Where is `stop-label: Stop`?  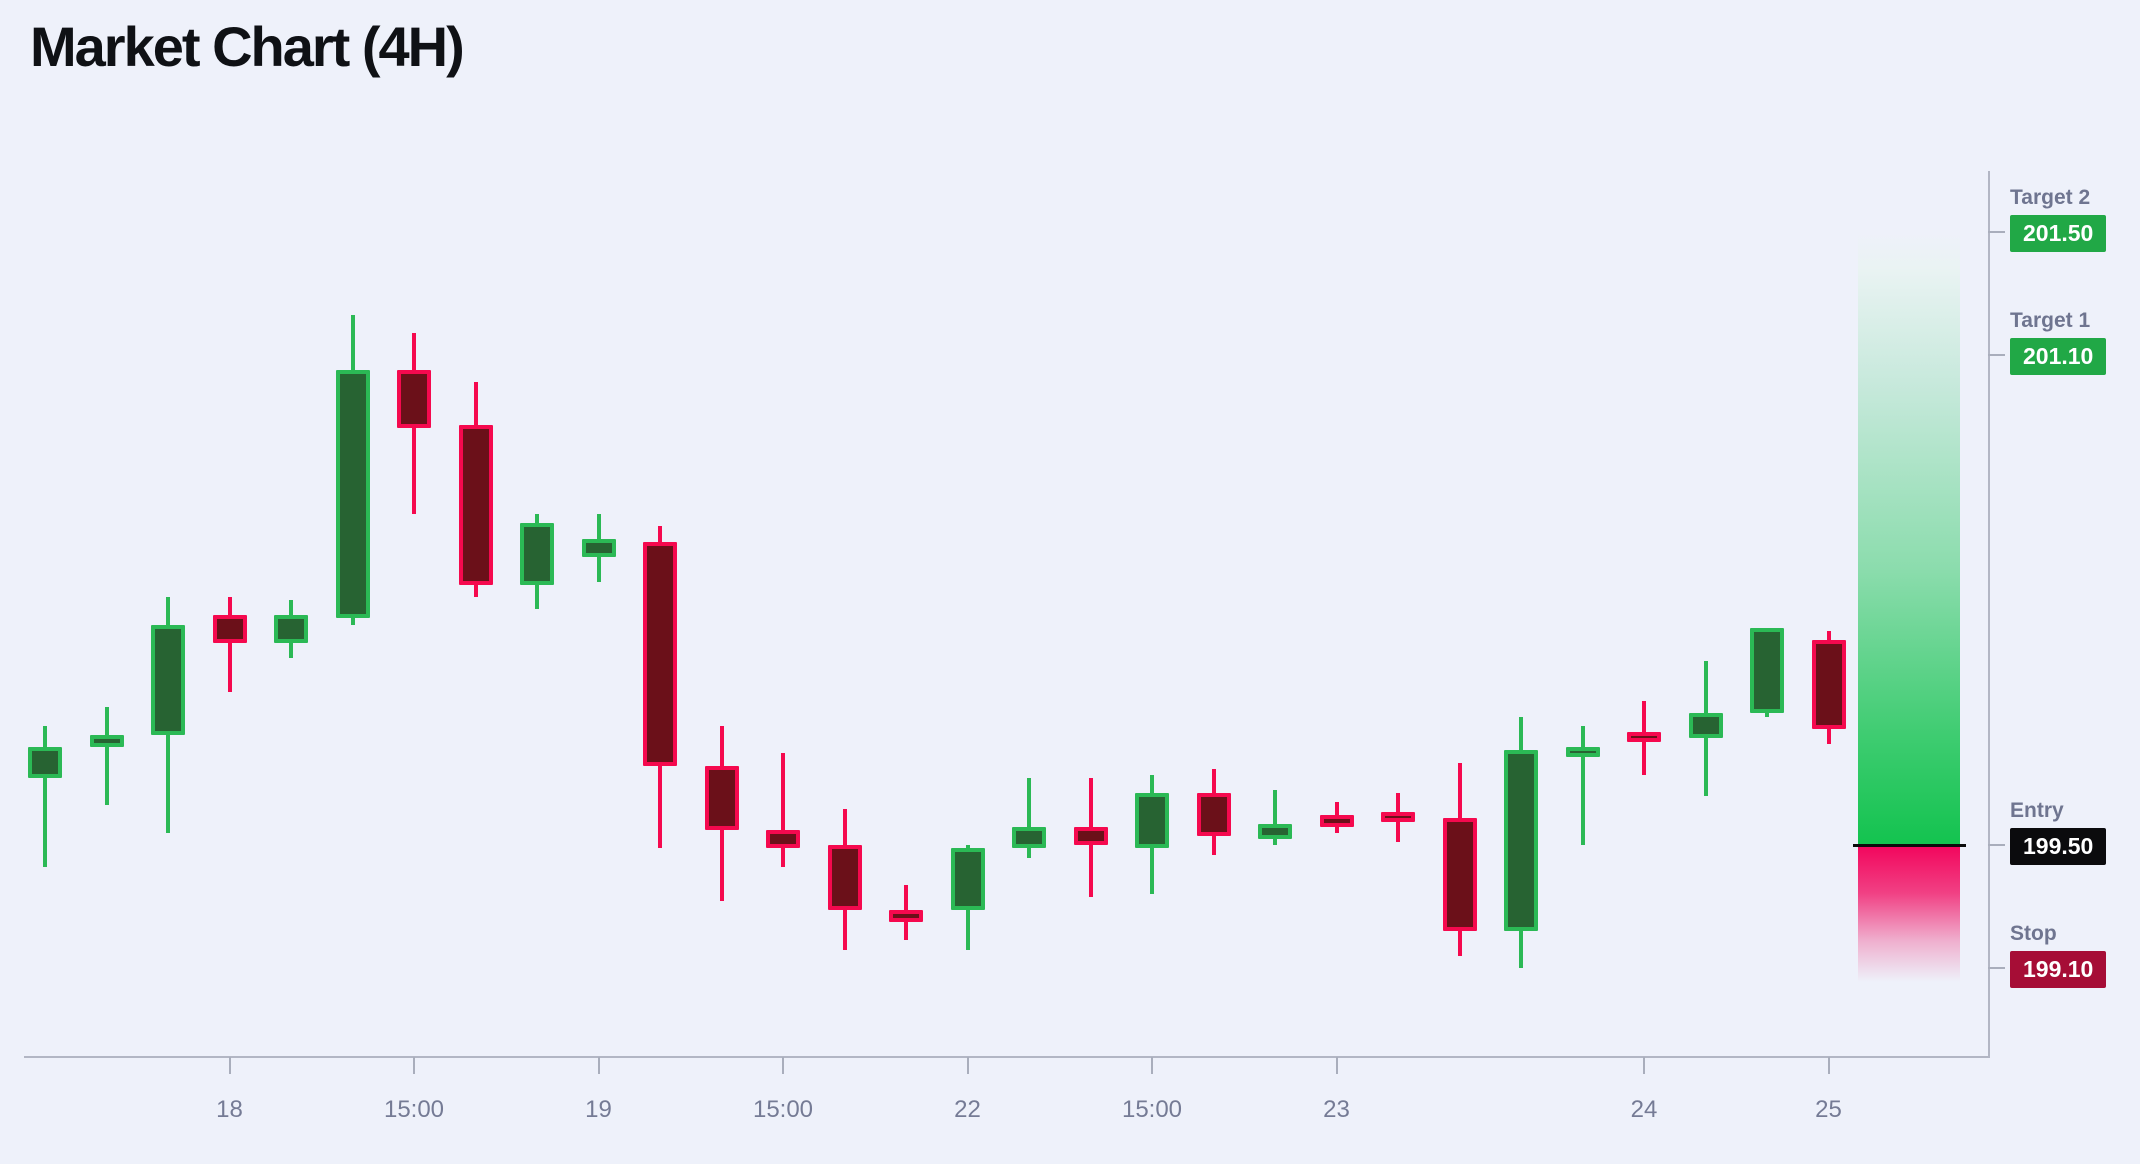 stop-label: Stop is located at coordinates (2033, 933).